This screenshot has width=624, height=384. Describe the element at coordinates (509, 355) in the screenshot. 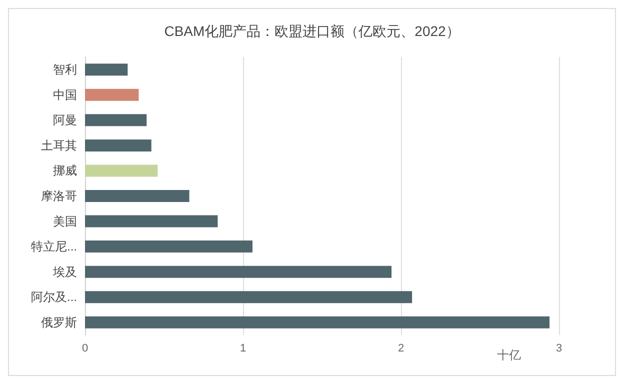

I see `x-axis-title: 十亿` at that location.